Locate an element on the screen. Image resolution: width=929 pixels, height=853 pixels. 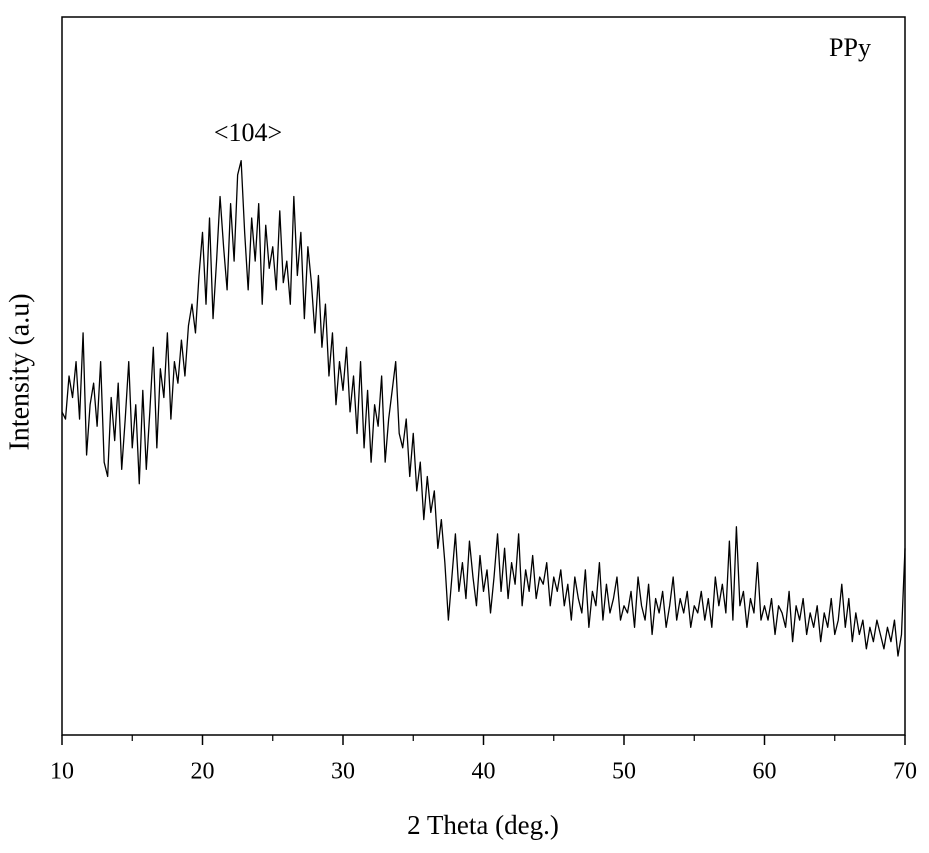
peak-annotation: <104> is located at coordinates (248, 132).